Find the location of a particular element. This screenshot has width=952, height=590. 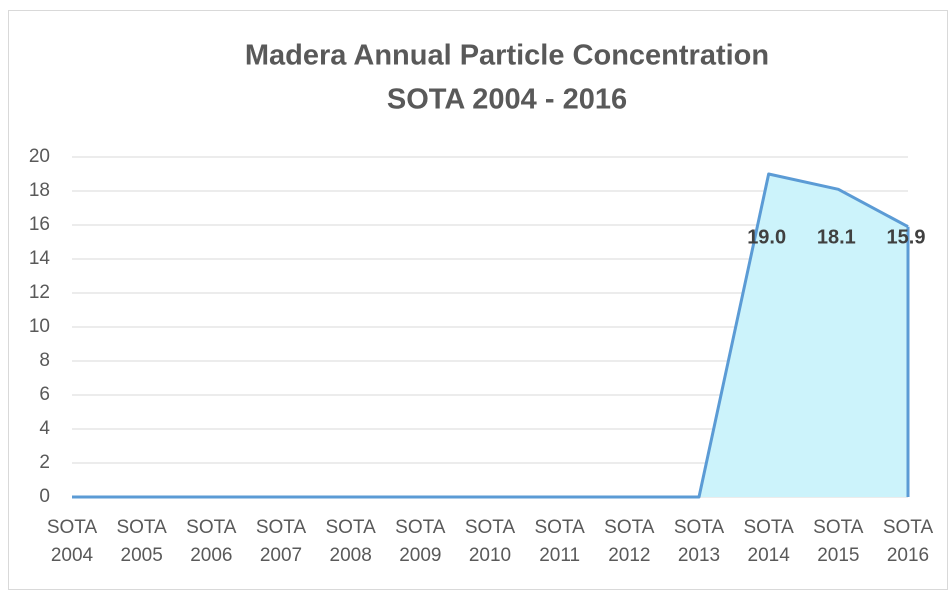

x-tick-label: SOTA 2016 is located at coordinates (908, 541).